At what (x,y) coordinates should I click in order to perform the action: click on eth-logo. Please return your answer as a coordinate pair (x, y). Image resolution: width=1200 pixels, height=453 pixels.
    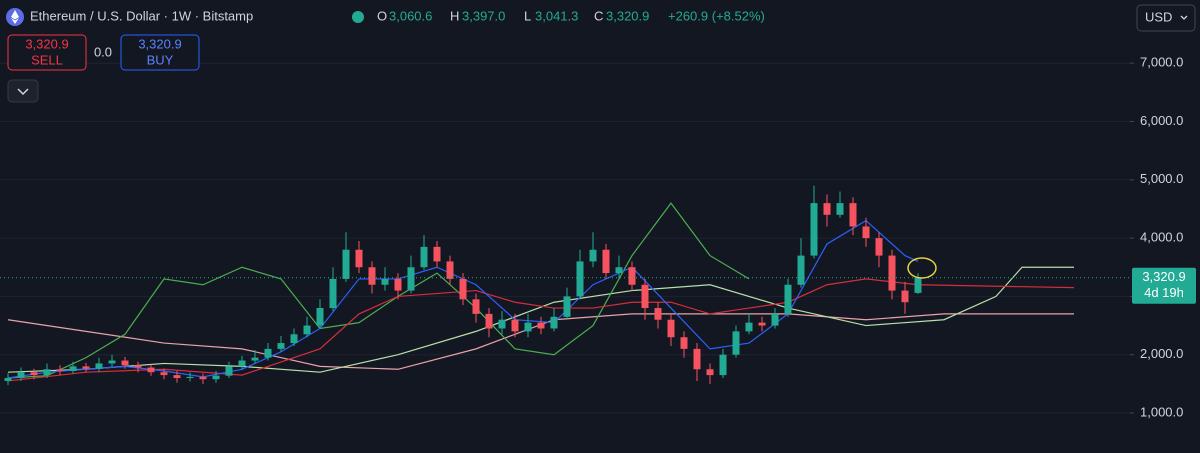
    Looking at the image, I should click on (15, 17).